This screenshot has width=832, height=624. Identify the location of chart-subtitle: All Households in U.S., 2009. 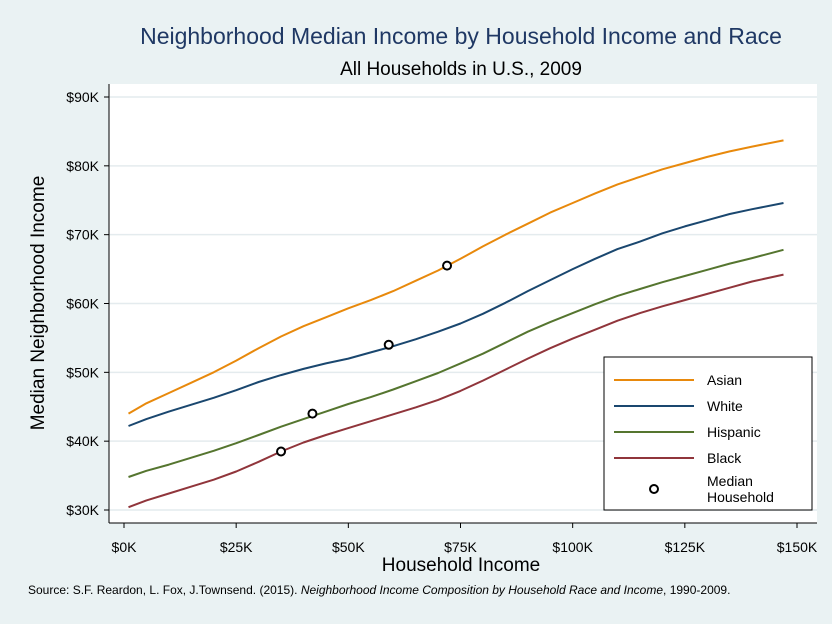
(461, 69).